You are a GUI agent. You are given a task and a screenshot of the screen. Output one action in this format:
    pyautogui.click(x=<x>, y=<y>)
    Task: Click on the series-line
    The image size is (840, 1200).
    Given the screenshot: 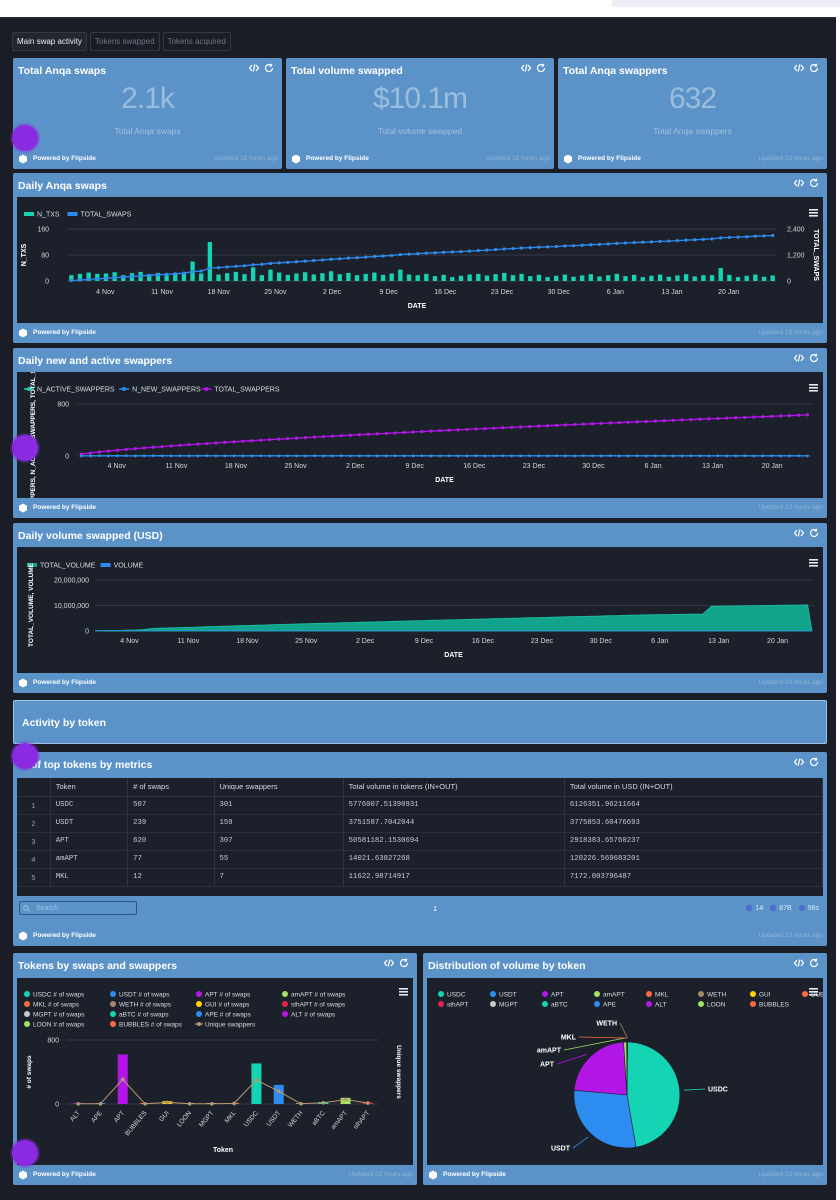 What is the action you would take?
    pyautogui.click(x=444, y=434)
    